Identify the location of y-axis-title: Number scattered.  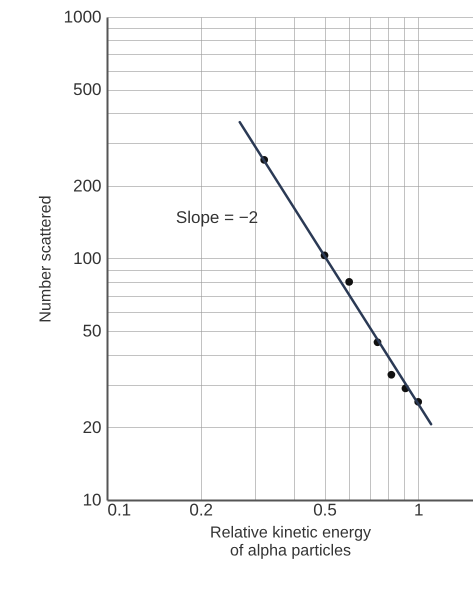
(46, 259).